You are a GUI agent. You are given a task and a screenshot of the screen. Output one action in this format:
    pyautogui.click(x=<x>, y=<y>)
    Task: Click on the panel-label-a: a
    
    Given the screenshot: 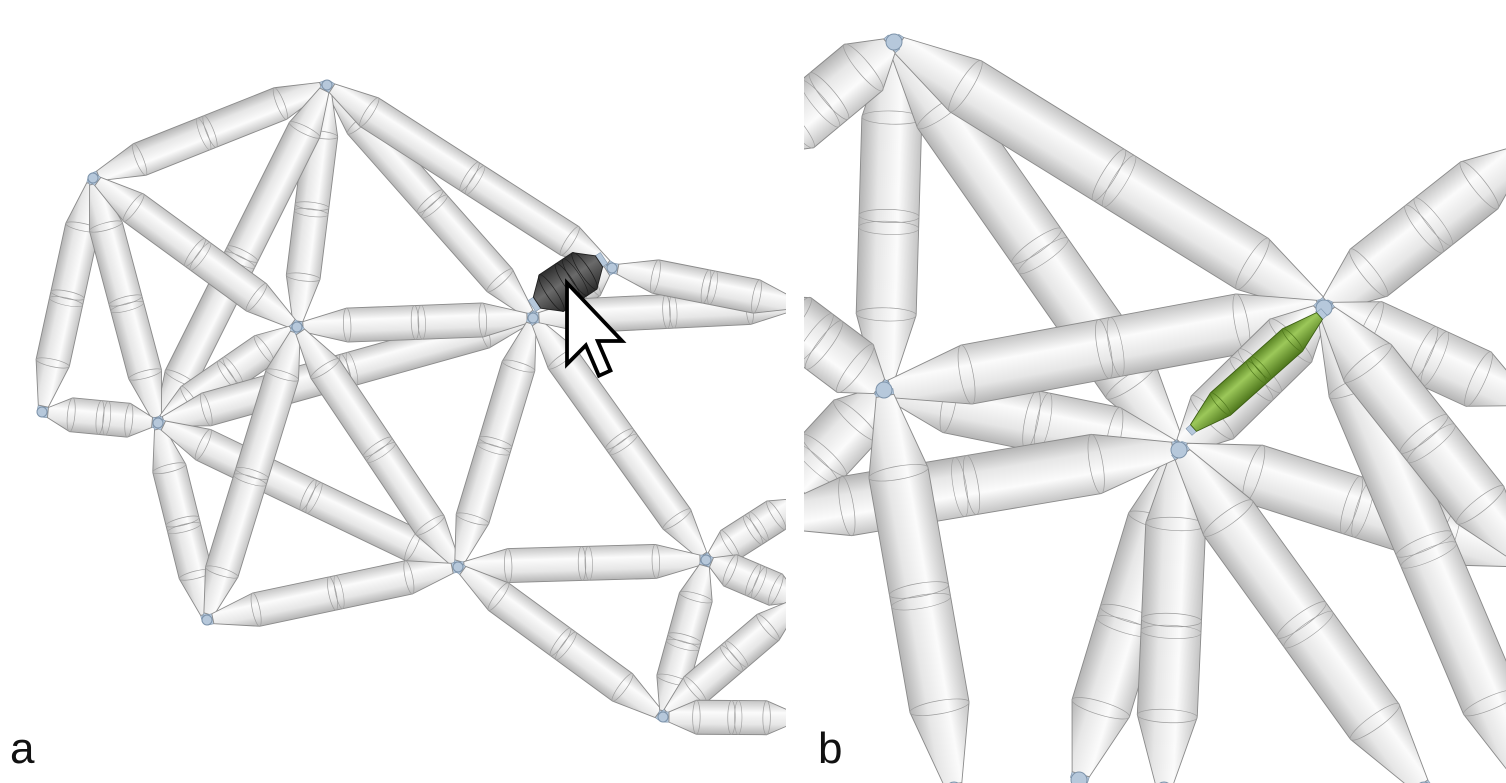 What is the action you would take?
    pyautogui.click(x=22, y=748)
    